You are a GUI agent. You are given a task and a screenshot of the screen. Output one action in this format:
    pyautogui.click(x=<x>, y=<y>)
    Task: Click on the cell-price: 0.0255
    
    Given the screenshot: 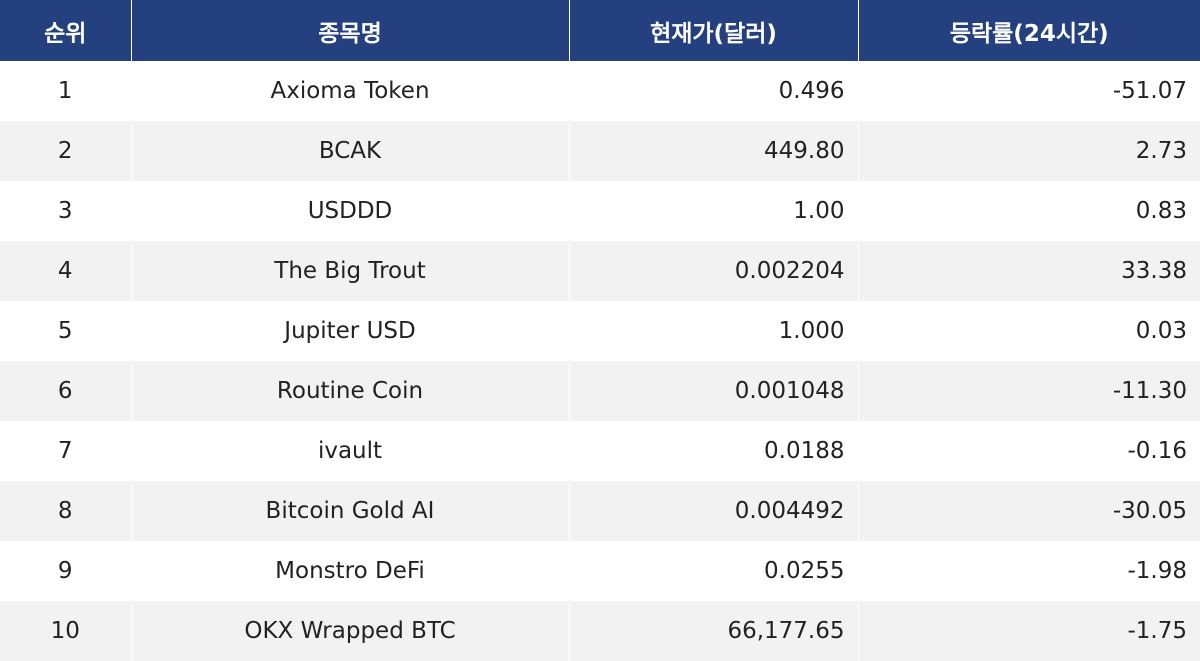 What is the action you would take?
    pyautogui.click(x=713, y=571)
    